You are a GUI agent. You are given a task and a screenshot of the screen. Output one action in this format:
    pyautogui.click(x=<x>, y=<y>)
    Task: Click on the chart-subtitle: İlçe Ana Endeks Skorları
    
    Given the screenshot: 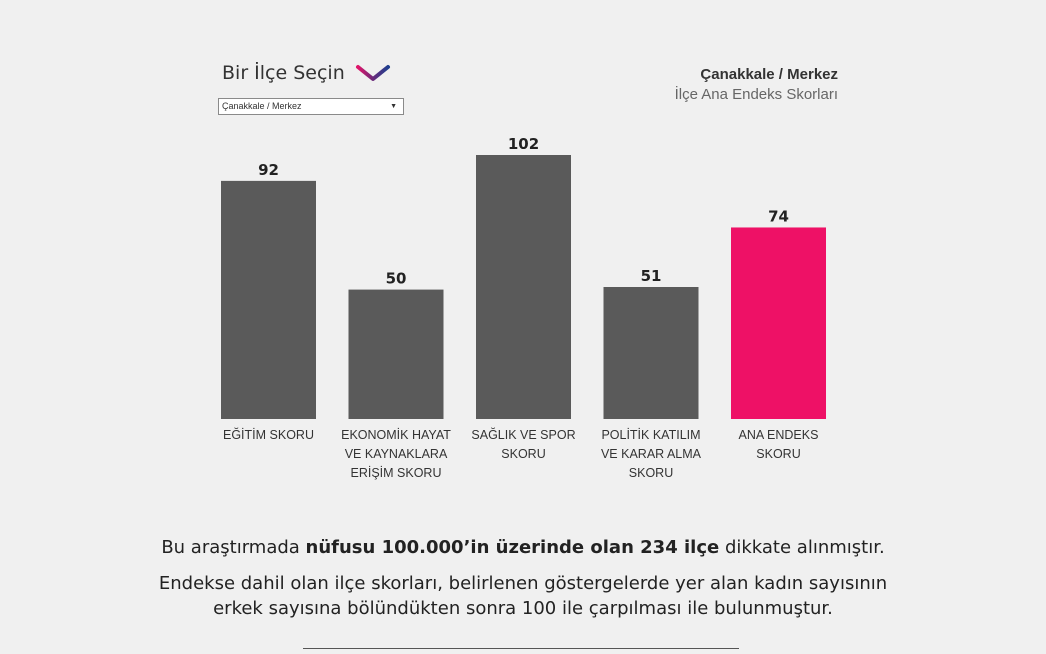 What is the action you would take?
    pyautogui.click(x=756, y=94)
    